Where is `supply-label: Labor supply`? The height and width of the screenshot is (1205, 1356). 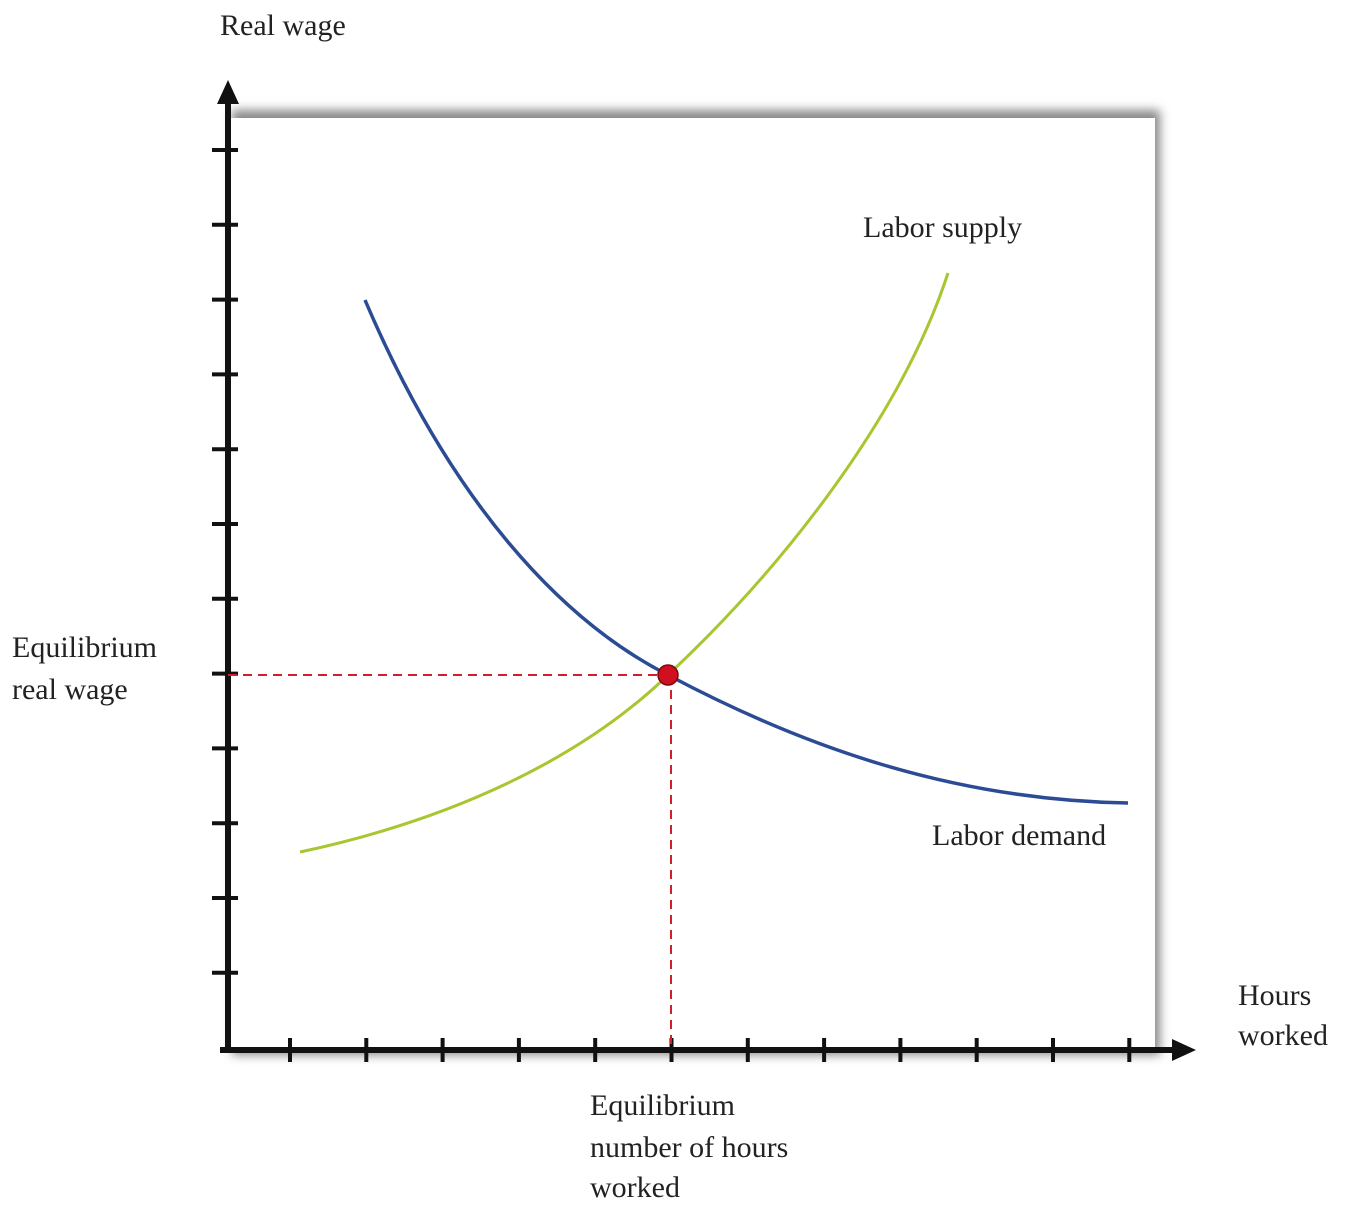
supply-label: Labor supply is located at coordinates (942, 227).